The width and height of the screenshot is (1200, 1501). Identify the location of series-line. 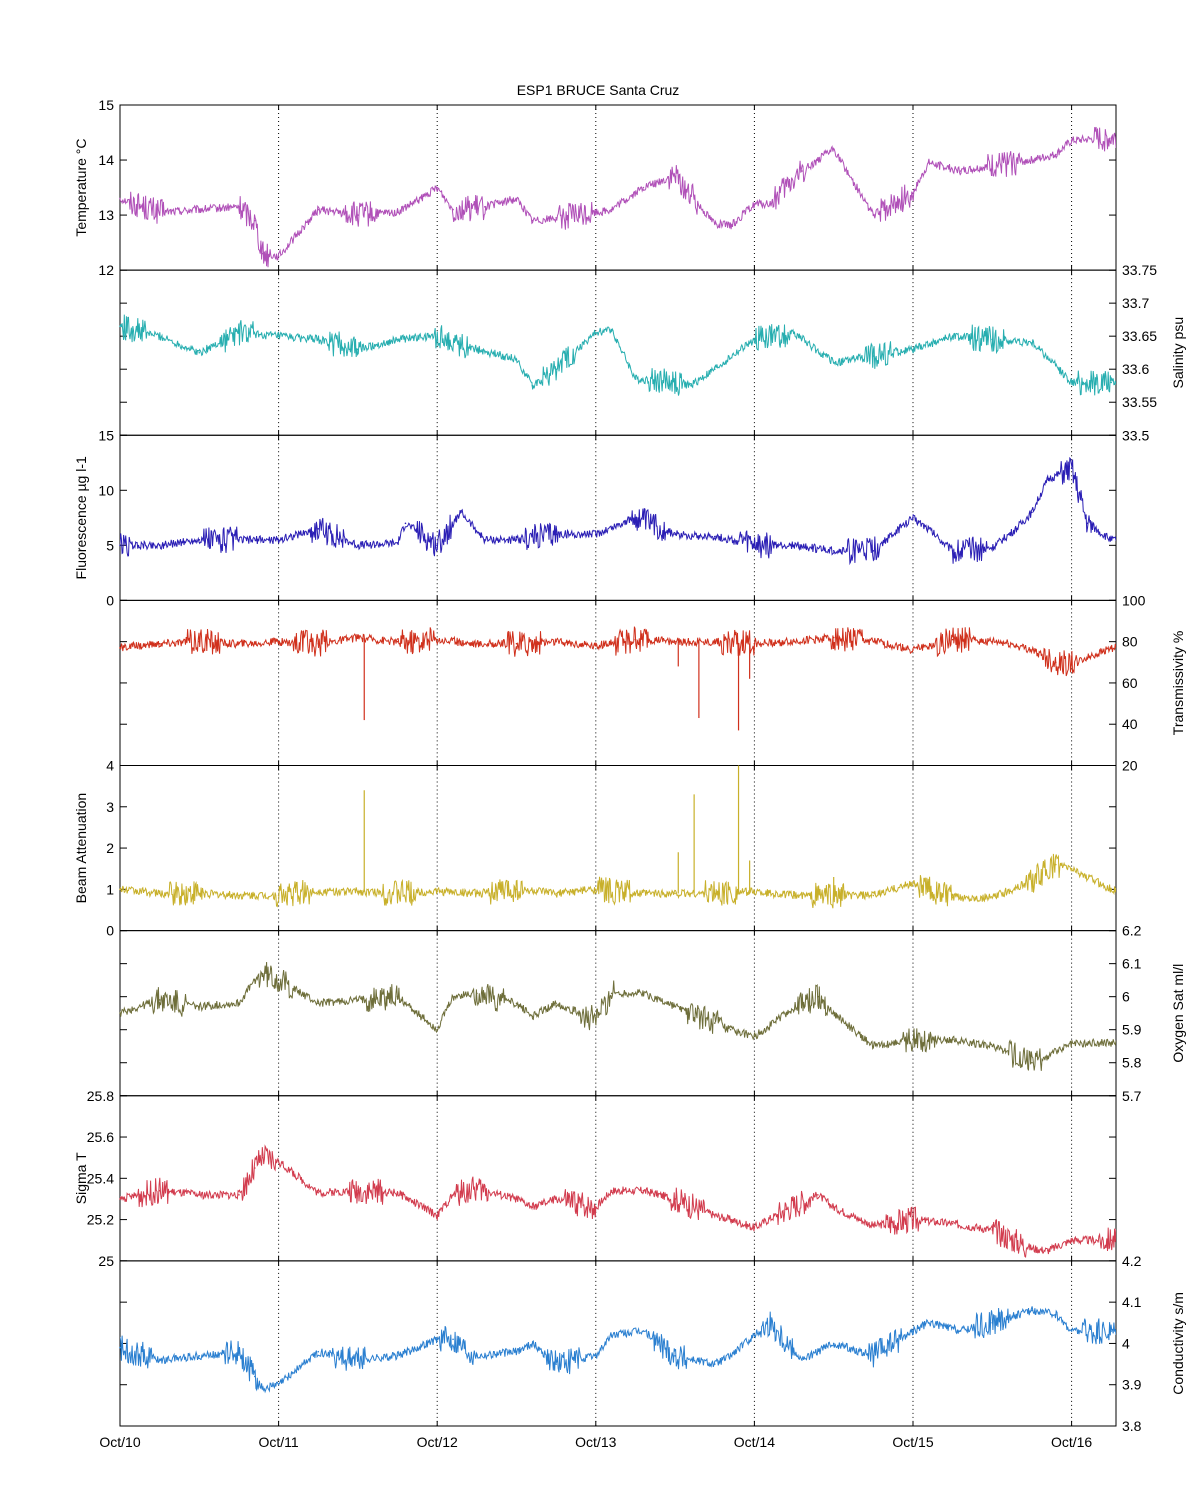
(618, 1350).